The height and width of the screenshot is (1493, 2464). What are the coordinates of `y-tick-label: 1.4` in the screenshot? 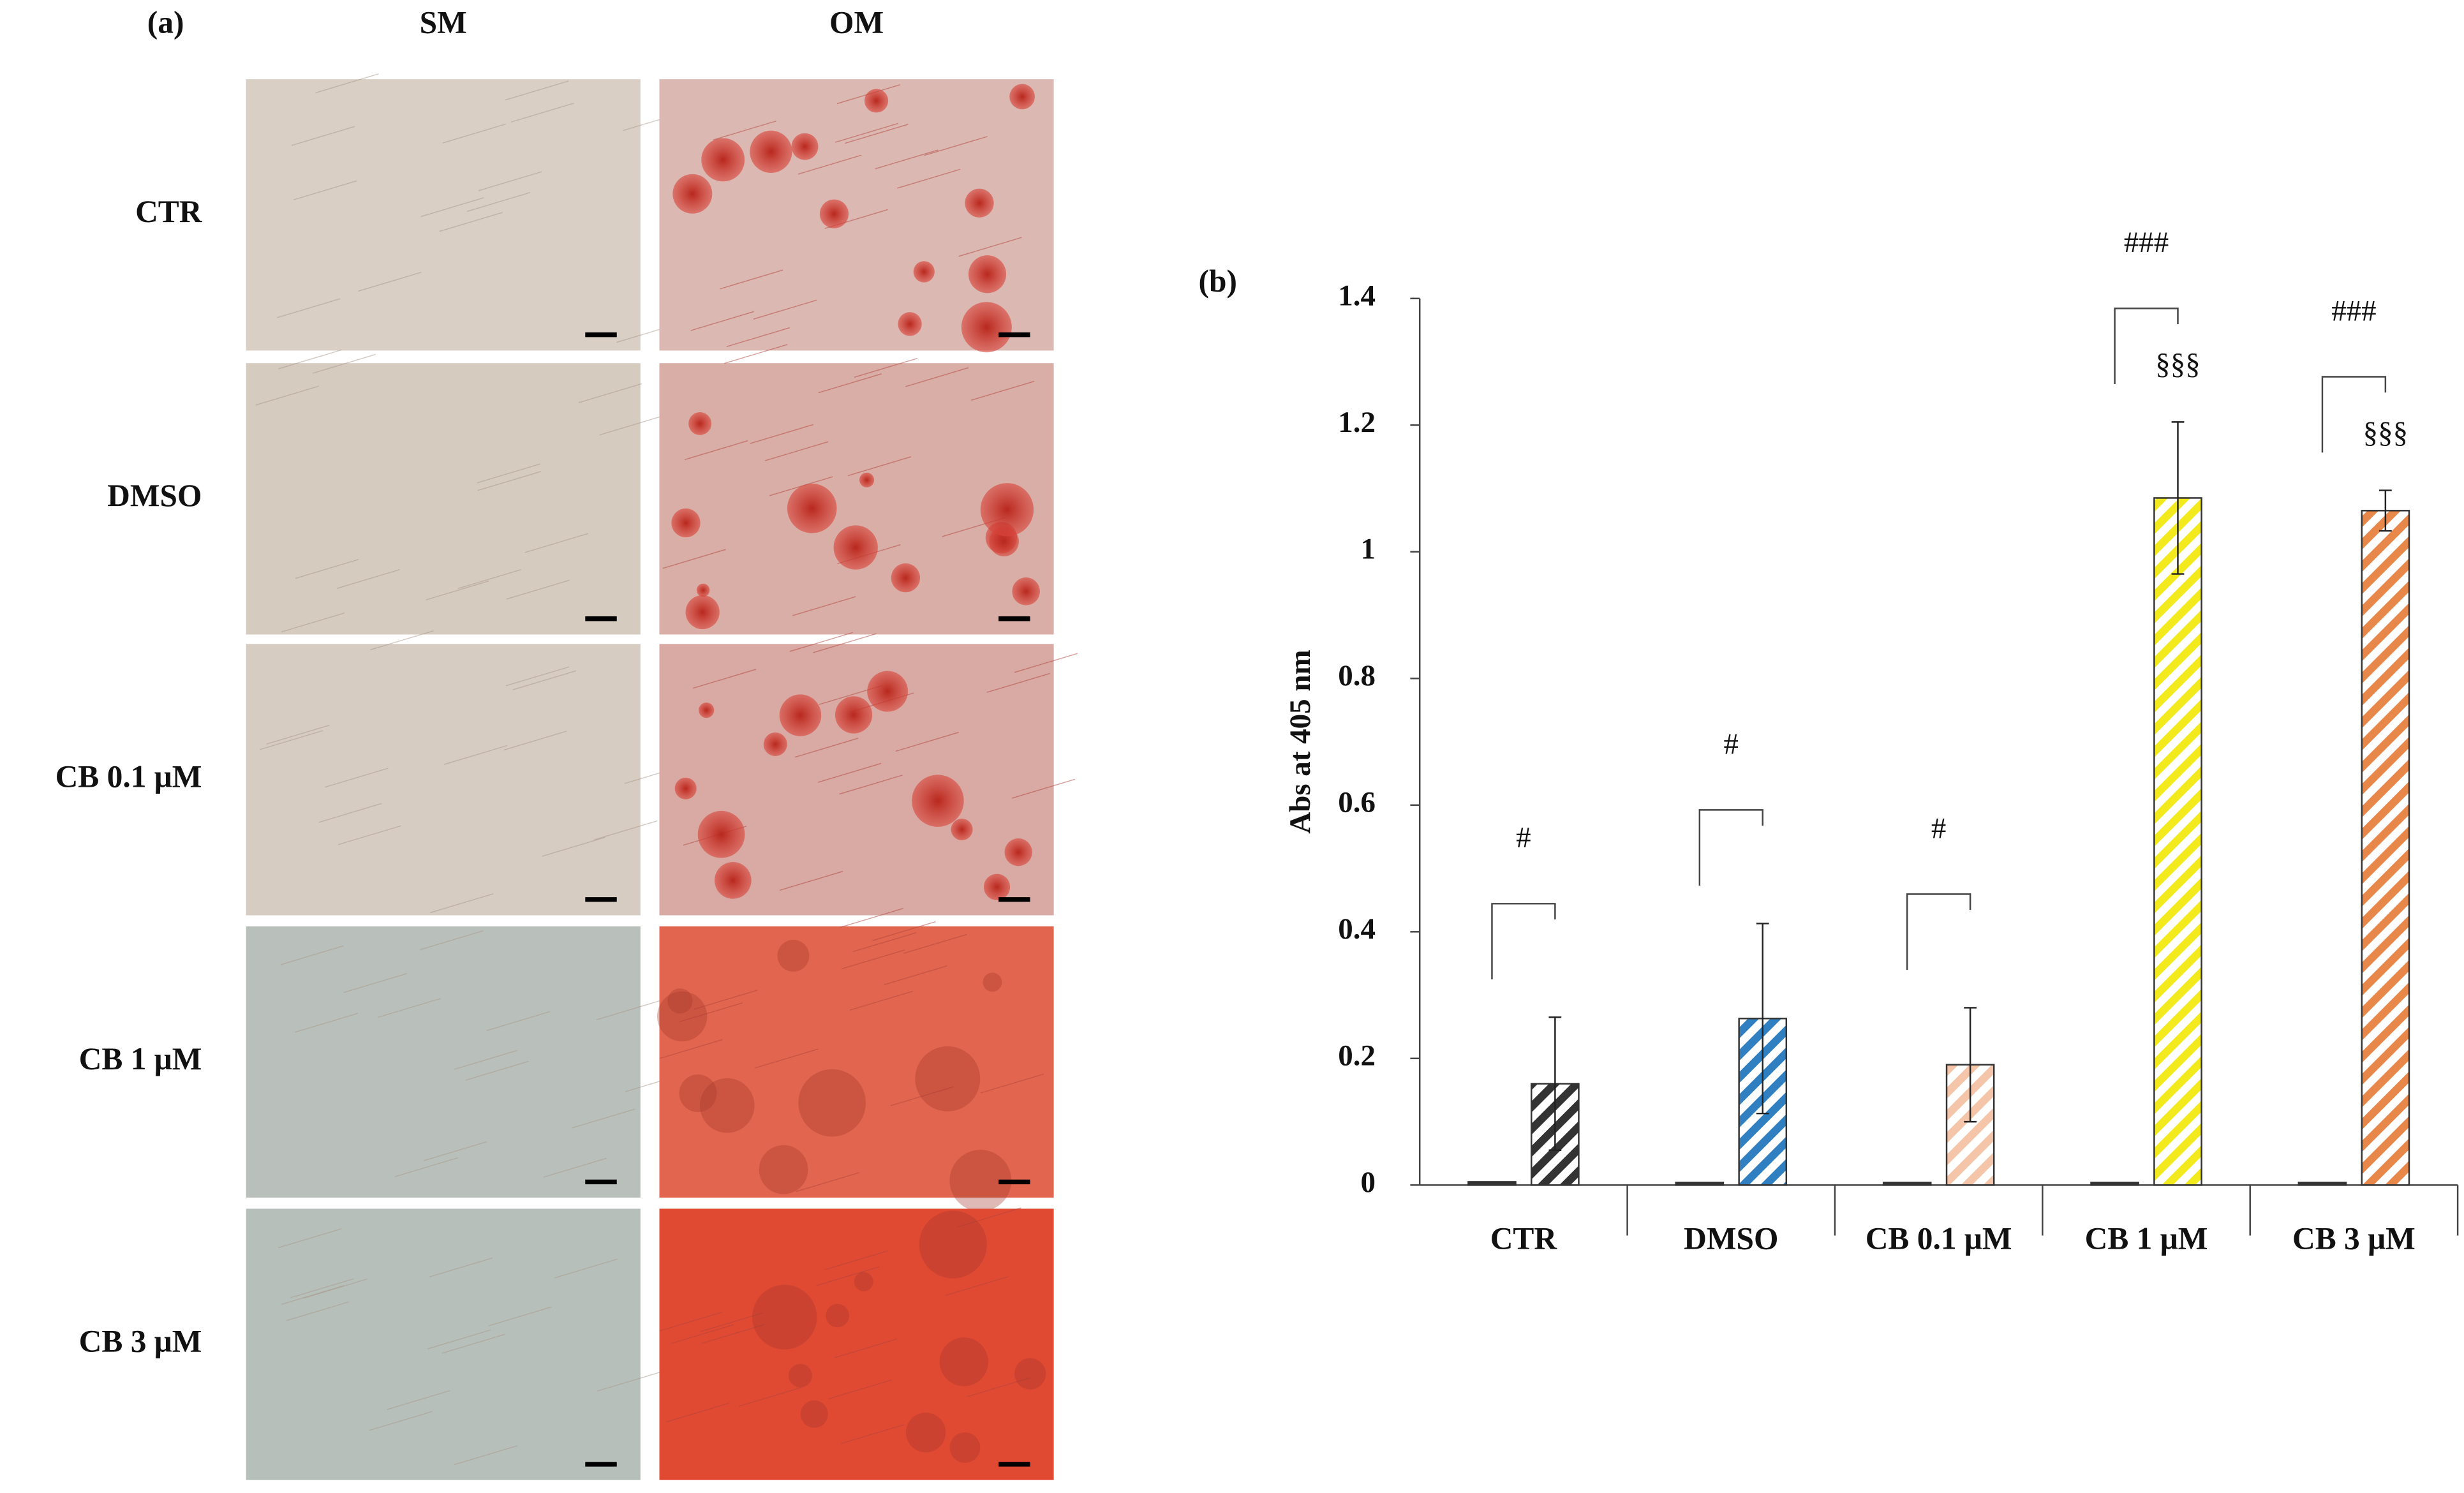 It's located at (1357, 296).